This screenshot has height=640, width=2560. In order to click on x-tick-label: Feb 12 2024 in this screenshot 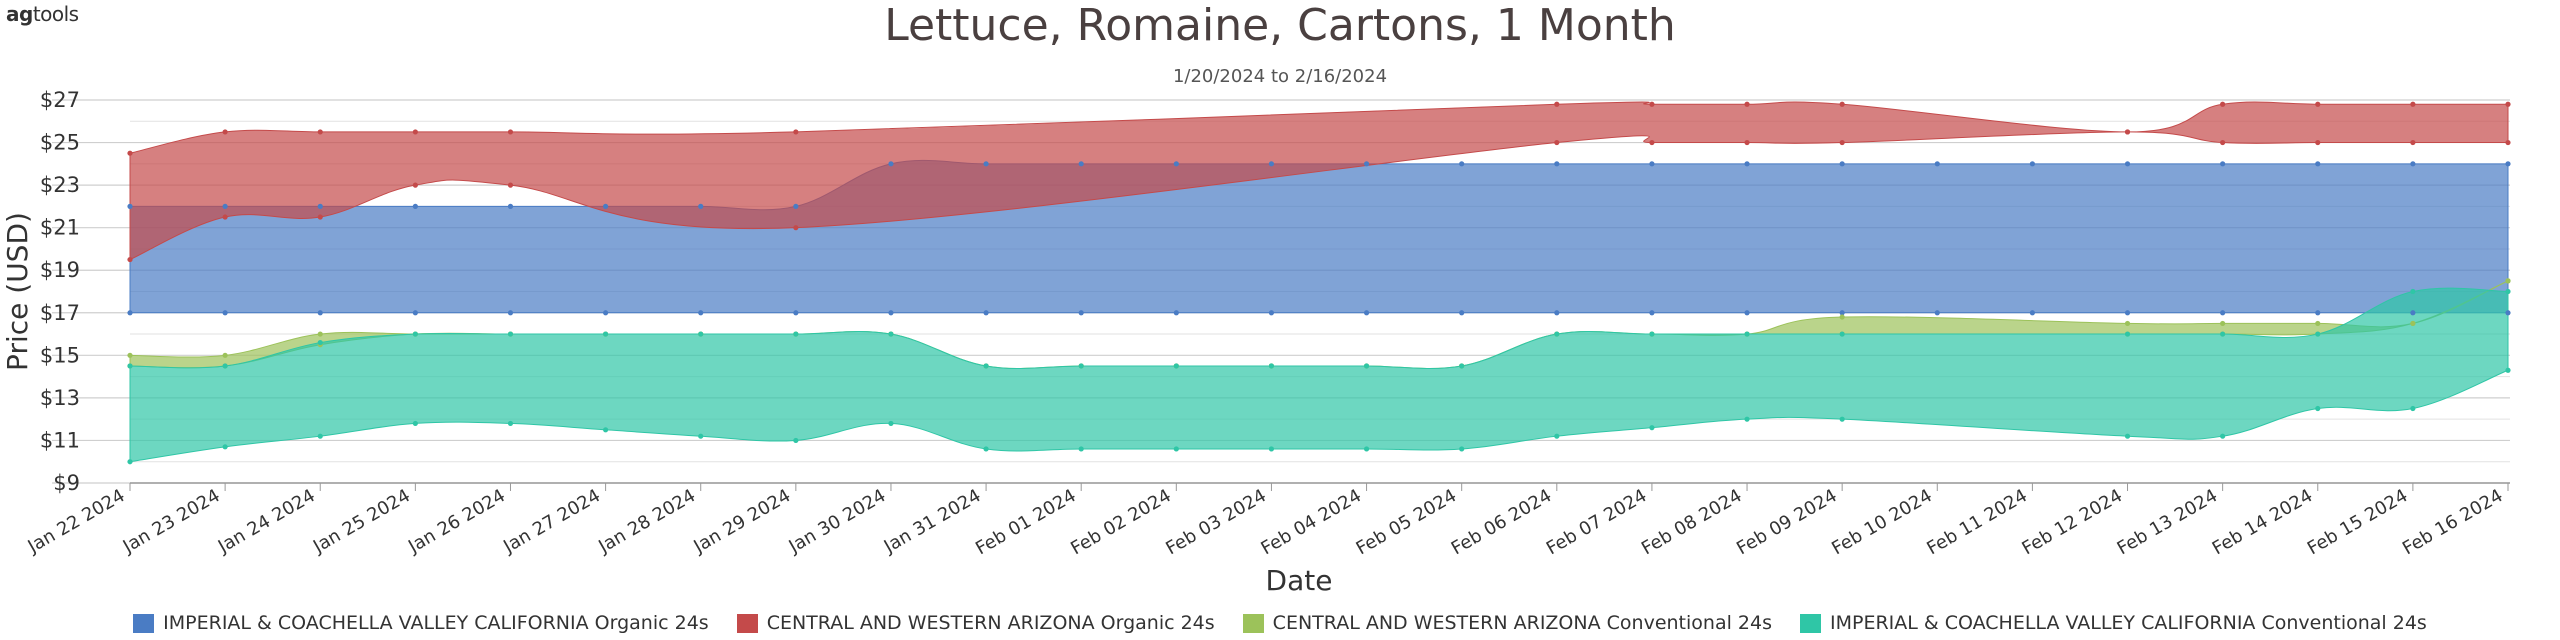, I will do `click(2072, 522)`.